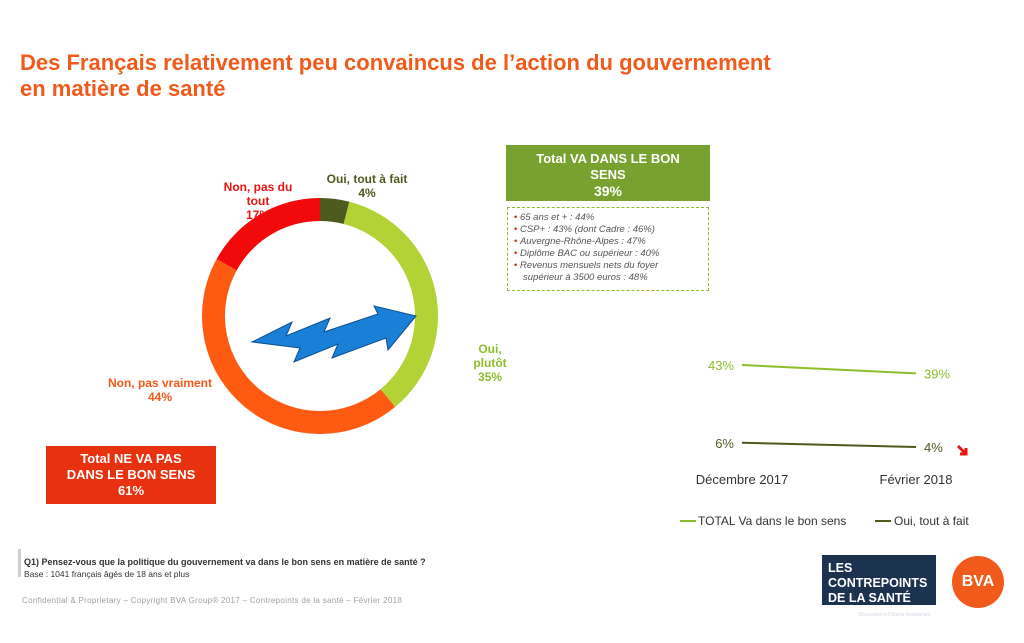  I want to click on total-oui-value: 39%, so click(608, 191).